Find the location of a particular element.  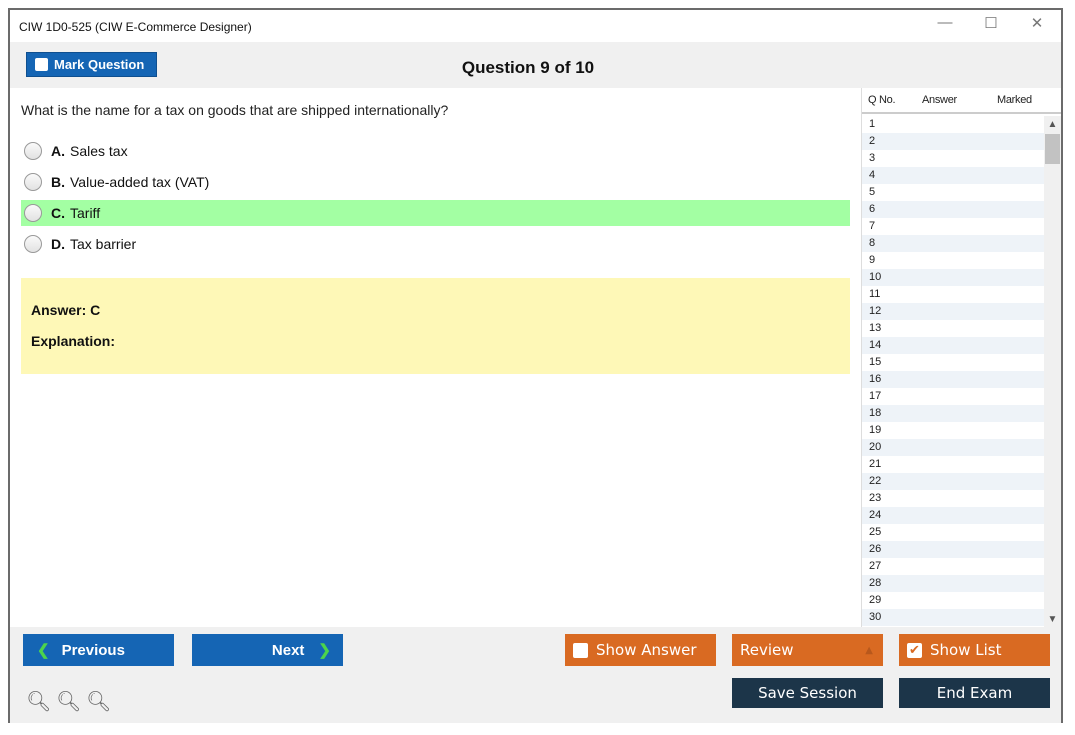

option-letter: A. is located at coordinates (58, 151).